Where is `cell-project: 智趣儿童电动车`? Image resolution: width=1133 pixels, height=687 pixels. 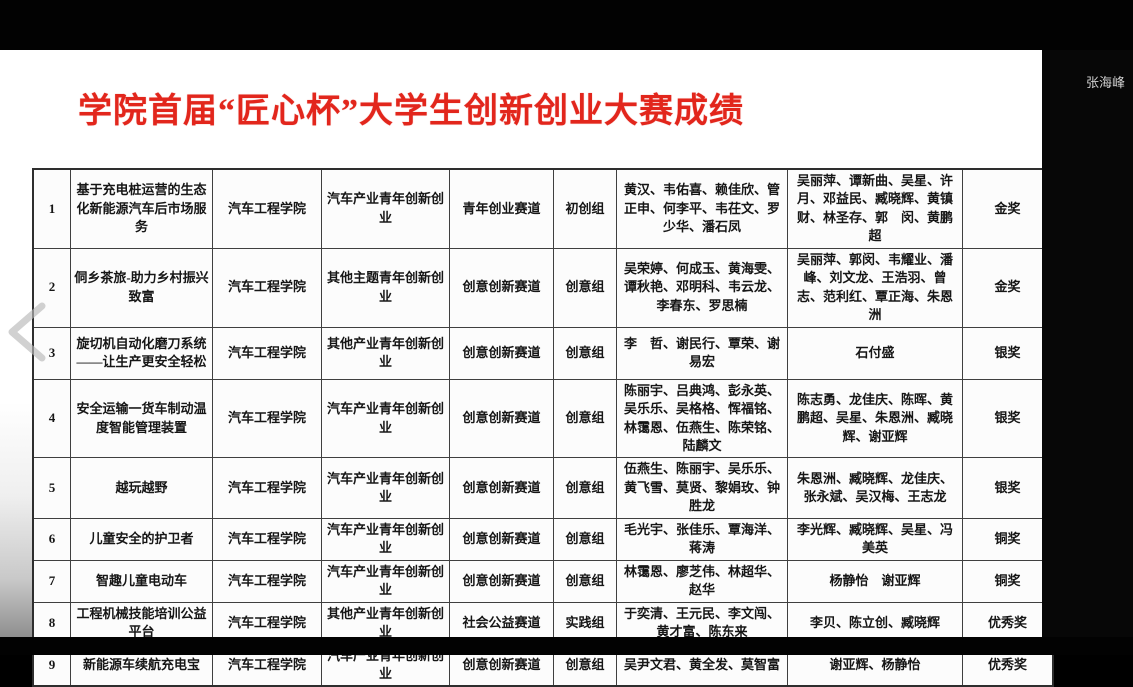 cell-project: 智趣儿童电动车 is located at coordinates (141, 581).